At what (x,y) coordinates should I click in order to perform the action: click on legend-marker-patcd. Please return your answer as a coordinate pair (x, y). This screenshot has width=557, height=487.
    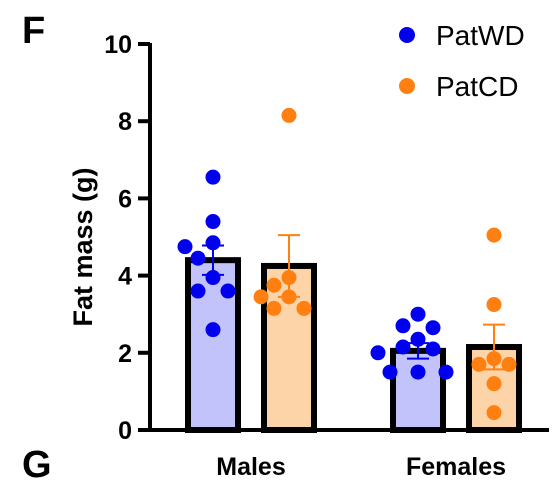
    Looking at the image, I should click on (407, 86).